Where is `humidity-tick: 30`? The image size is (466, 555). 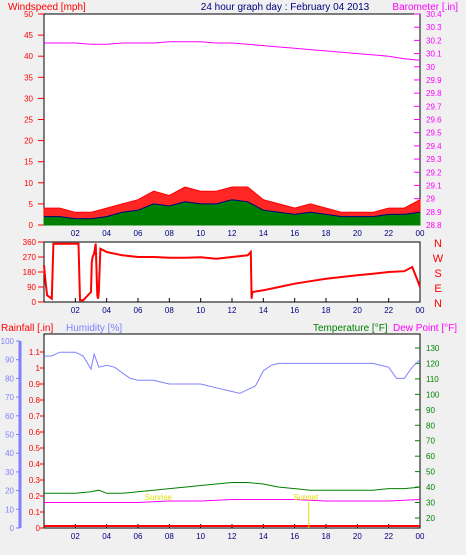 humidity-tick: 30 is located at coordinates (9, 472).